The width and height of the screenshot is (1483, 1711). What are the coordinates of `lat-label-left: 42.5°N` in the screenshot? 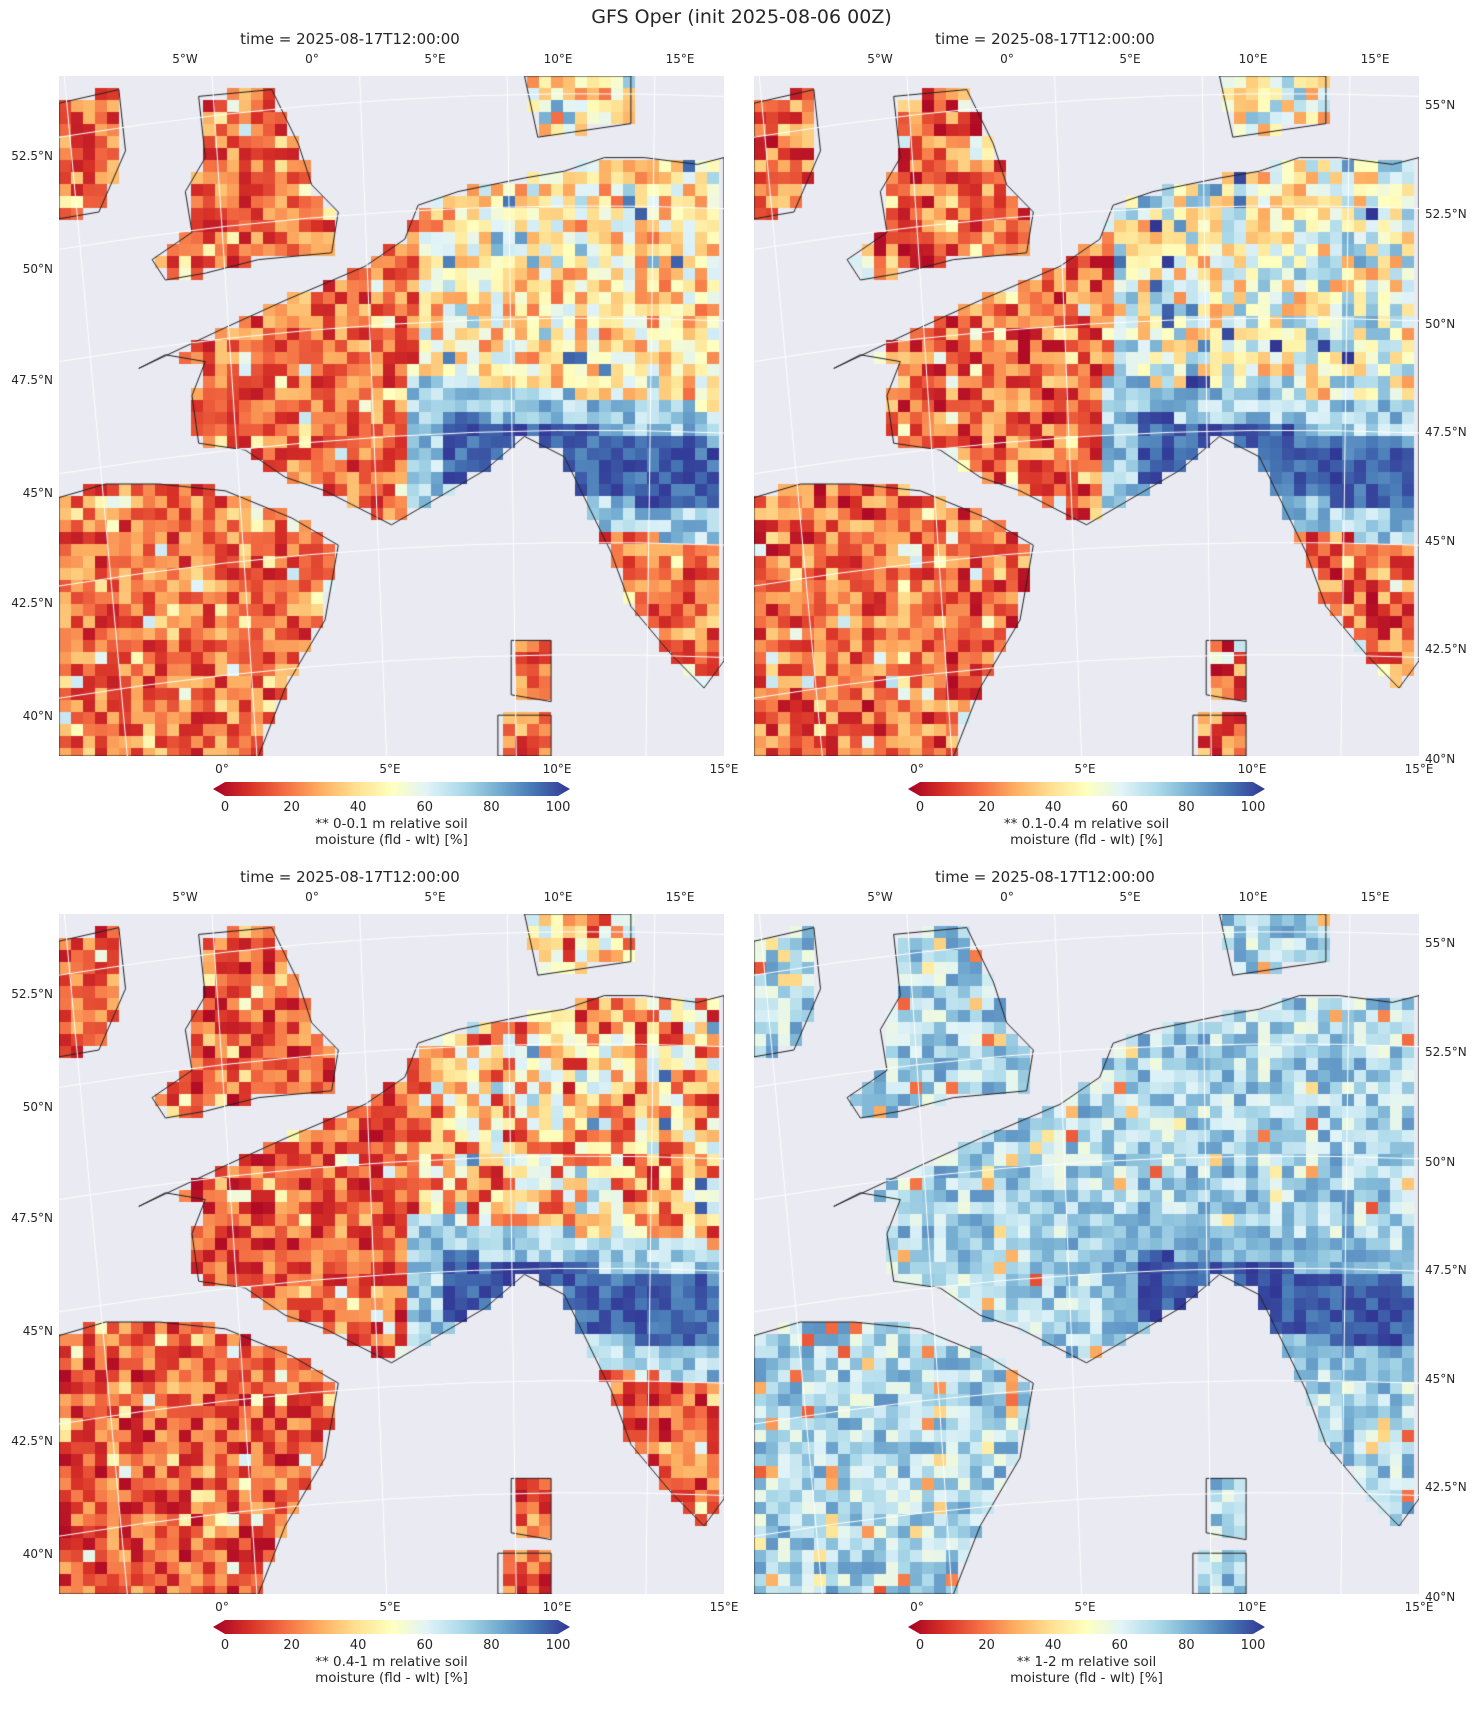 It's located at (32, 603).